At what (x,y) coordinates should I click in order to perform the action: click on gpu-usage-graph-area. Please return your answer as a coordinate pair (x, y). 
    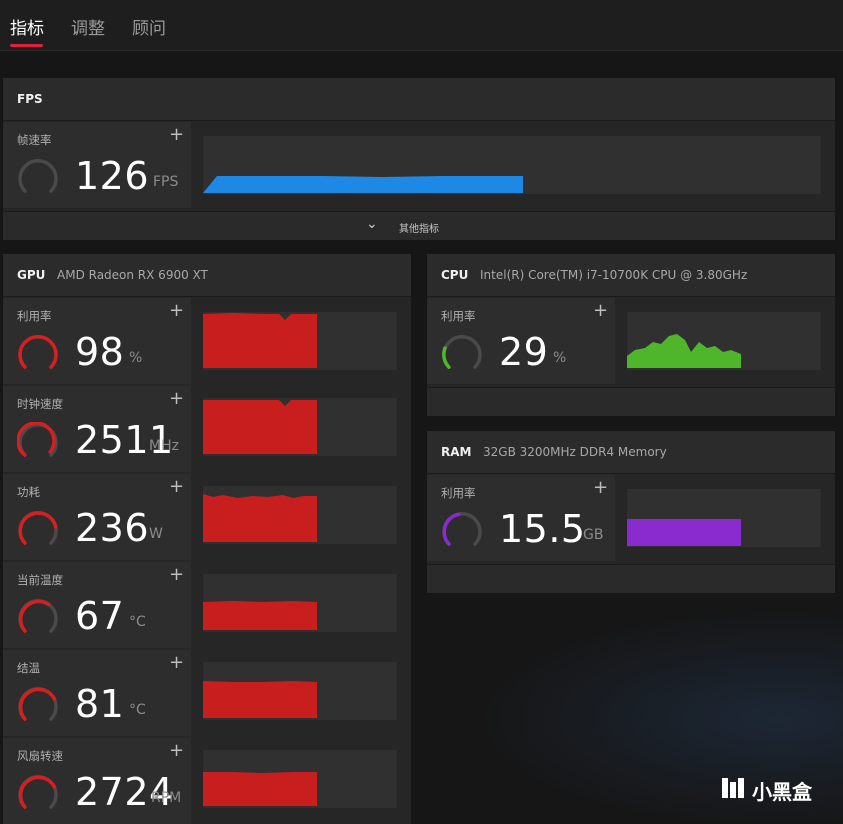
    Looking at the image, I should click on (260, 340).